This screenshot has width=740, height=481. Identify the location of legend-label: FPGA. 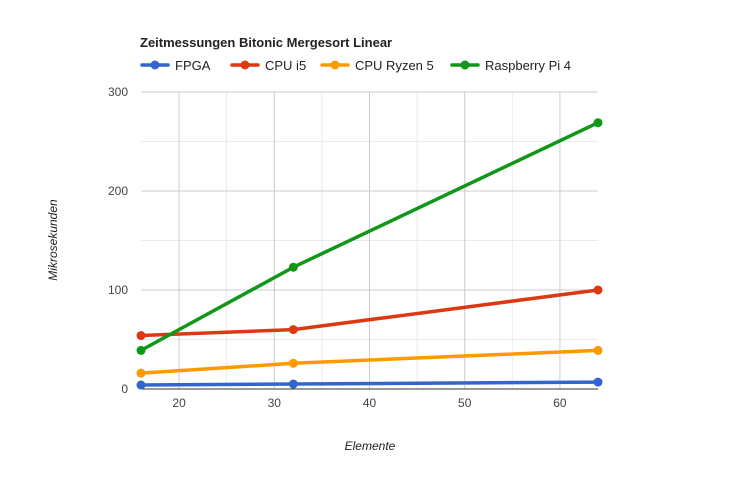
(193, 65).